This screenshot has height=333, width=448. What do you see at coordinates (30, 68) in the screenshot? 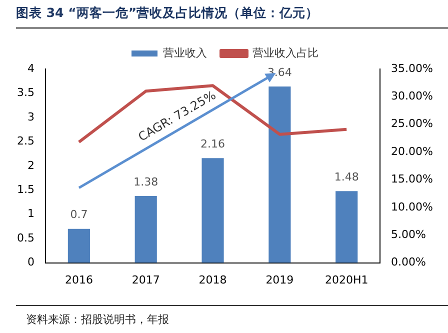
I see `y-tick-label: 4` at bounding box center [30, 68].